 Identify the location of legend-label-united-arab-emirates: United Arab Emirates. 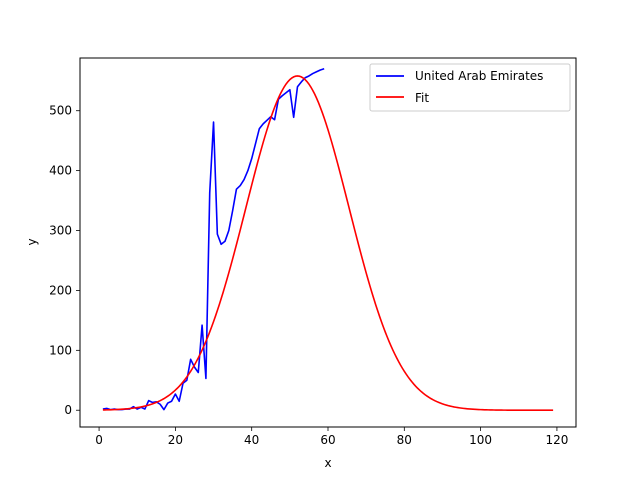
(479, 76).